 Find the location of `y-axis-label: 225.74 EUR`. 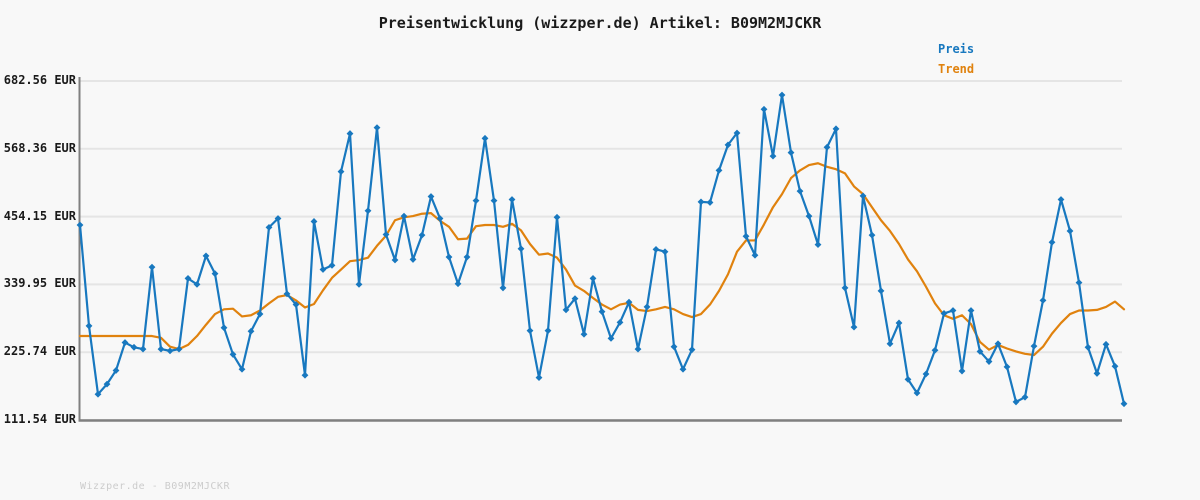

y-axis-label: 225.74 EUR is located at coordinates (39, 351).